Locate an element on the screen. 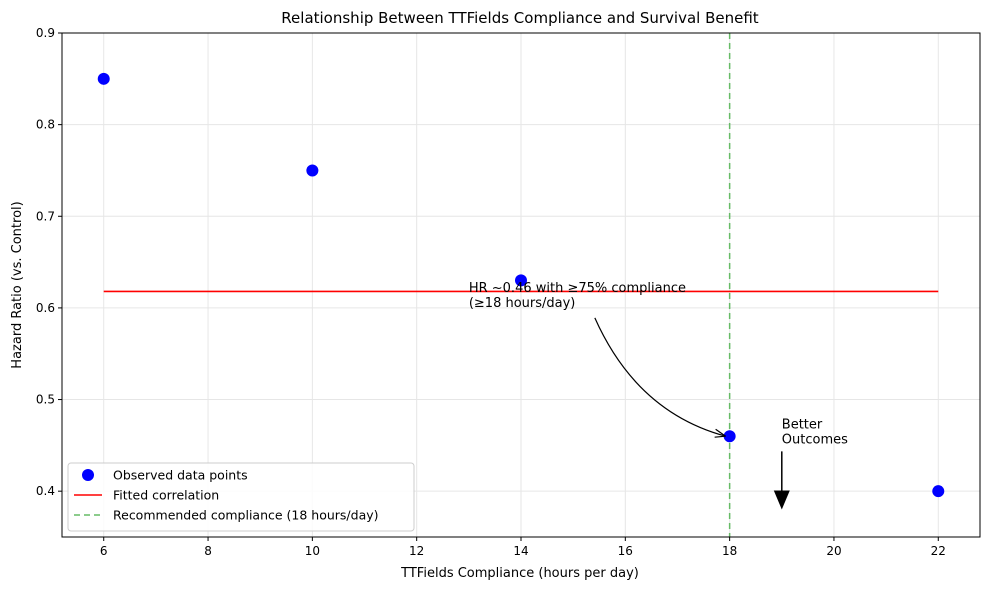 The height and width of the screenshot is (594, 989). x-tick-label: 22 is located at coordinates (938, 551).